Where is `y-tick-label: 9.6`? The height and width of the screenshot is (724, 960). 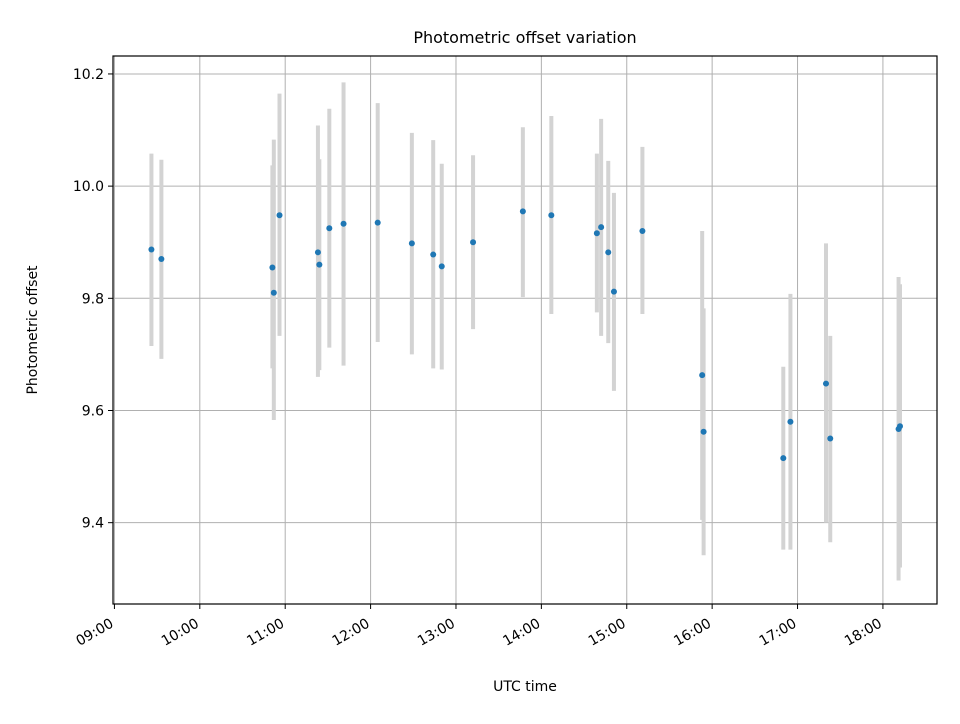 y-tick-label: 9.6 is located at coordinates (93, 411).